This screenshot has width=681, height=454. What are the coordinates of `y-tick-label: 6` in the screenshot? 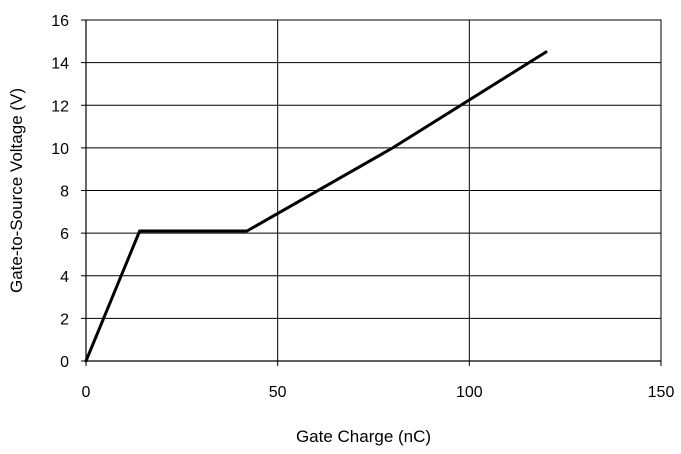 It's located at (64, 234).